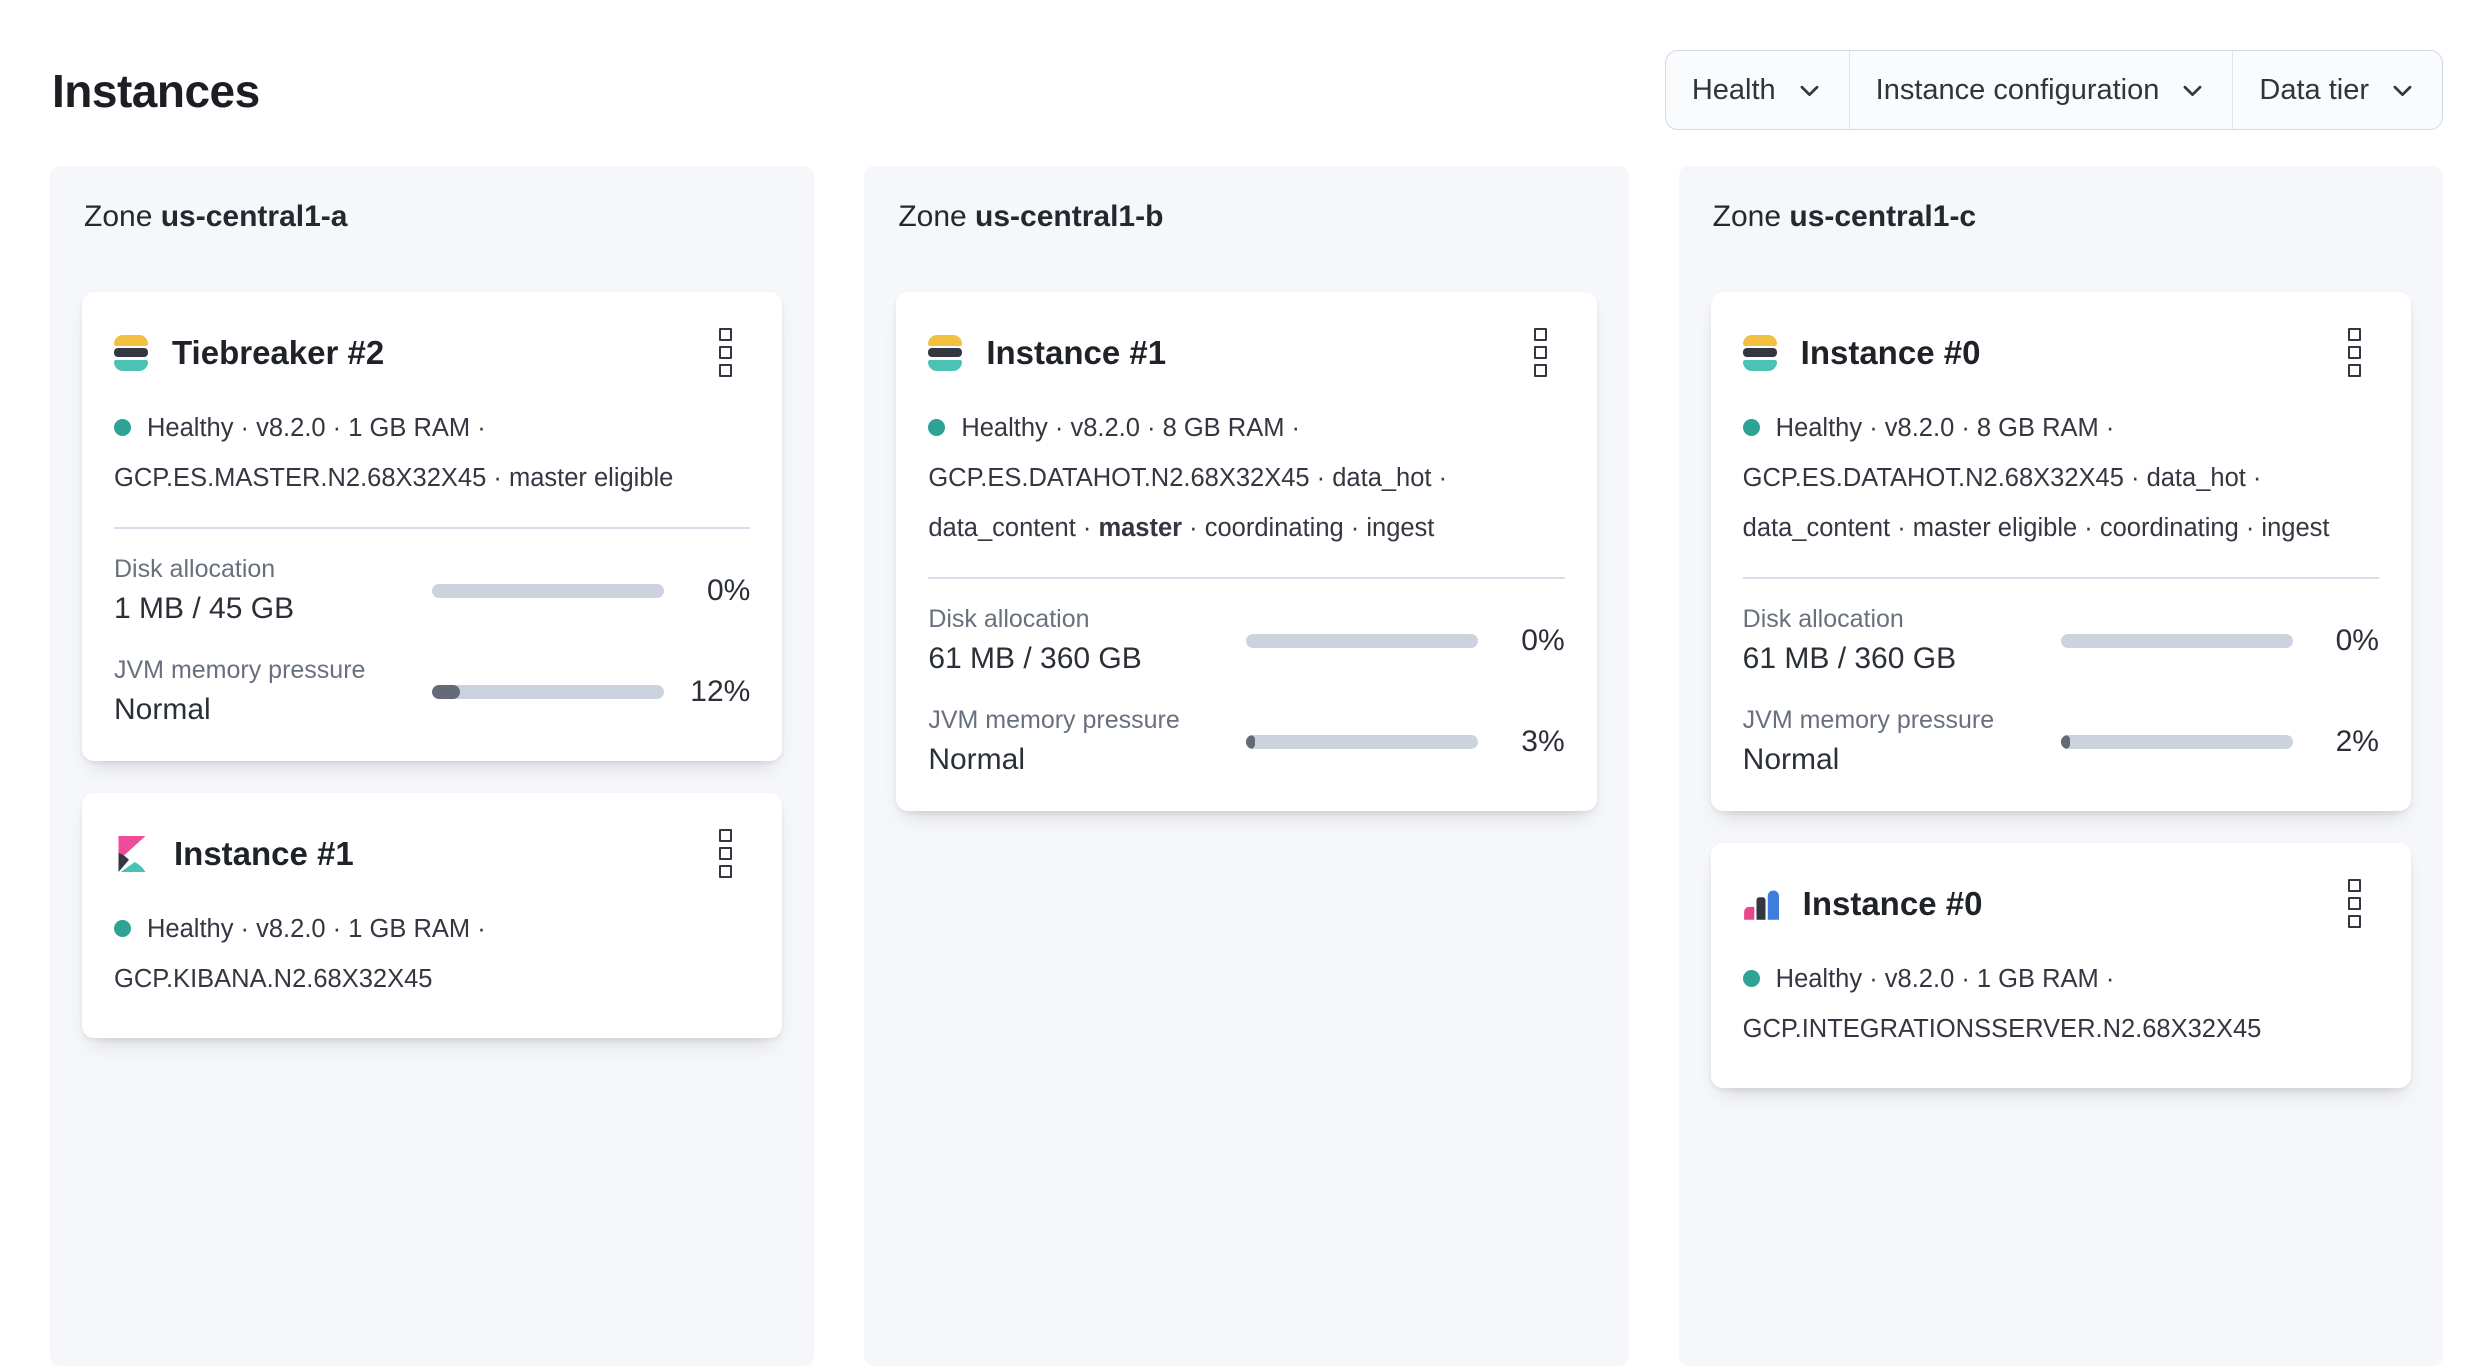  Describe the element at coordinates (1069, 216) in the screenshot. I see `zone-name: us-central1-b` at that location.